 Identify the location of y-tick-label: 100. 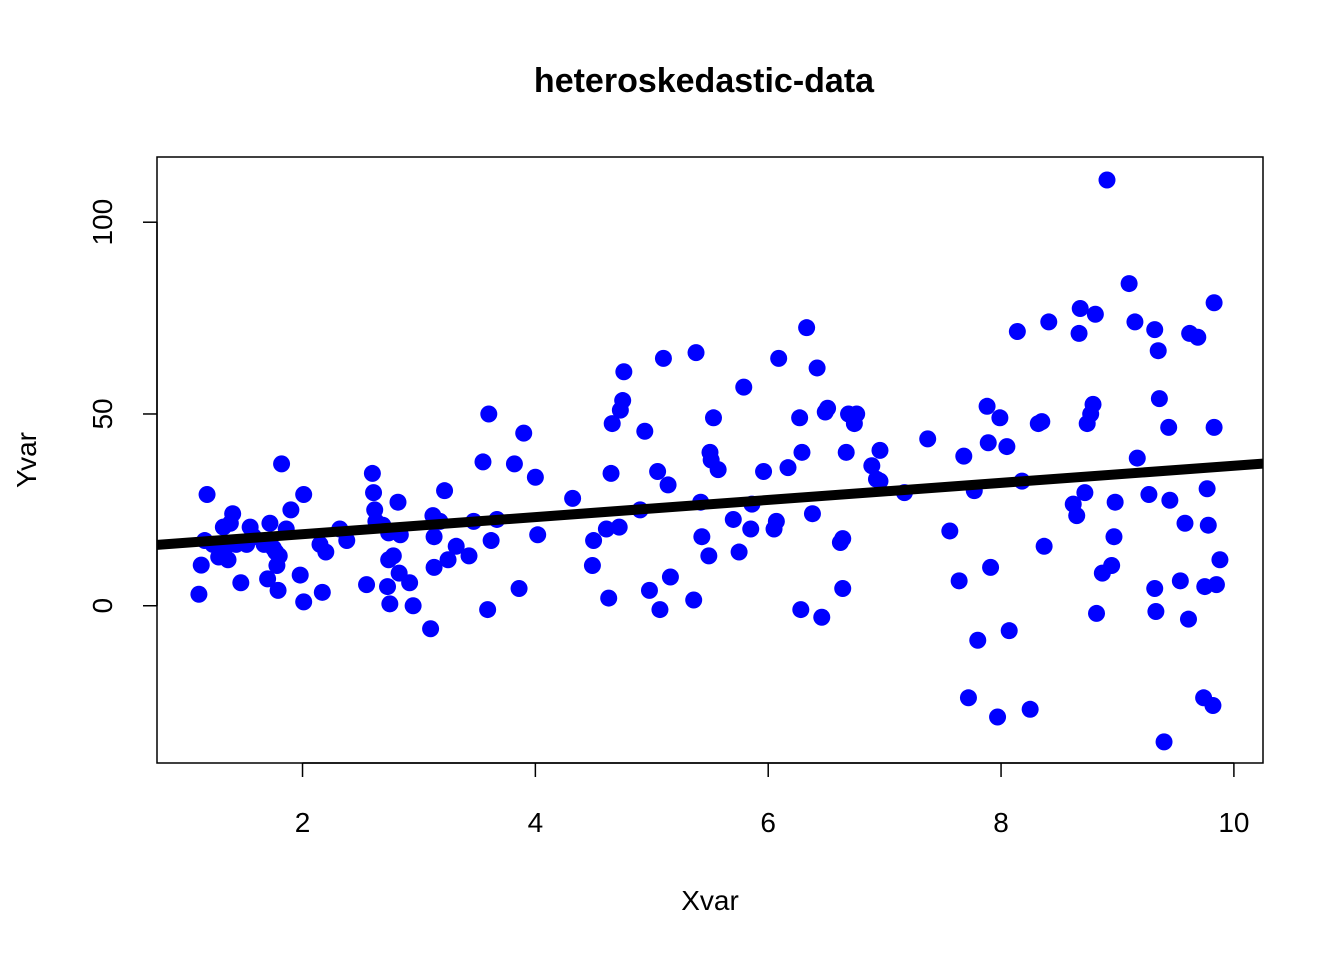
(102, 222).